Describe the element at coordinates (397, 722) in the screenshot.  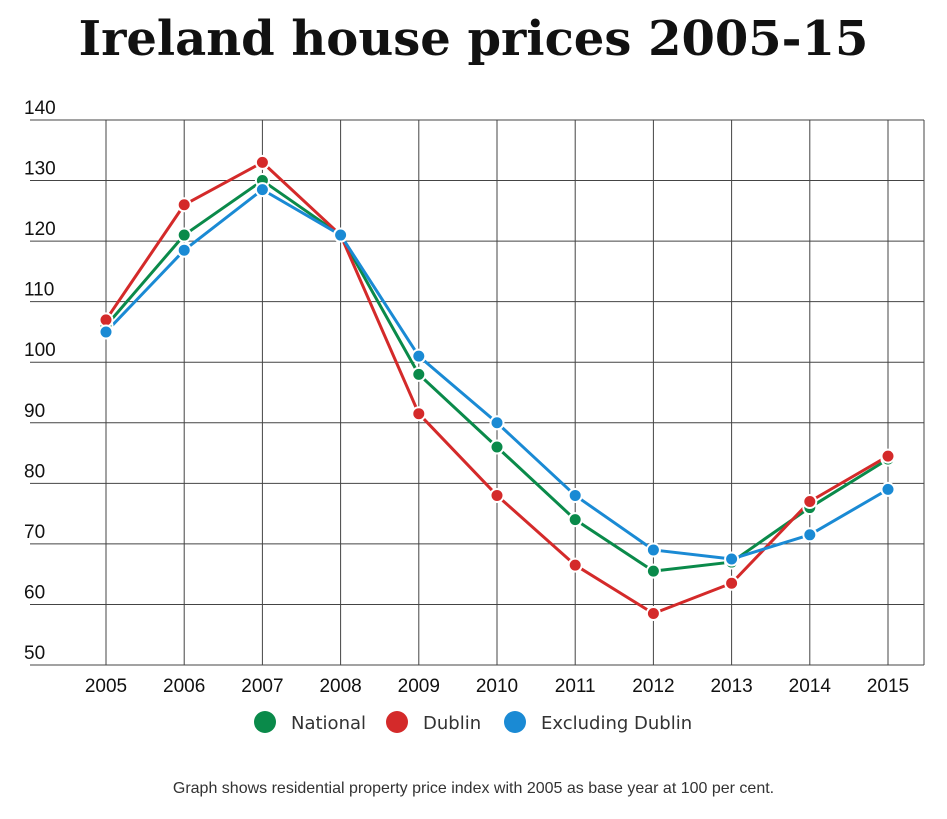
I see `legend-marker-dublin` at that location.